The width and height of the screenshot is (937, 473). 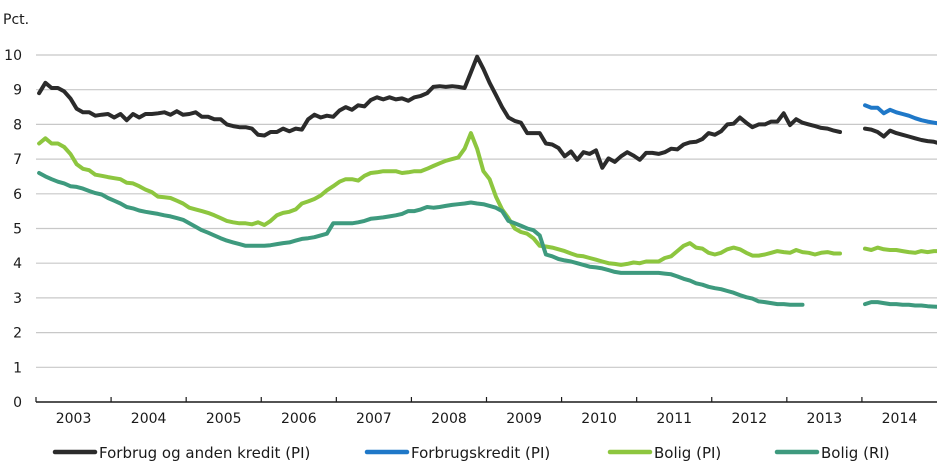 What do you see at coordinates (674, 419) in the screenshot?
I see `x-tick-label: 2011` at bounding box center [674, 419].